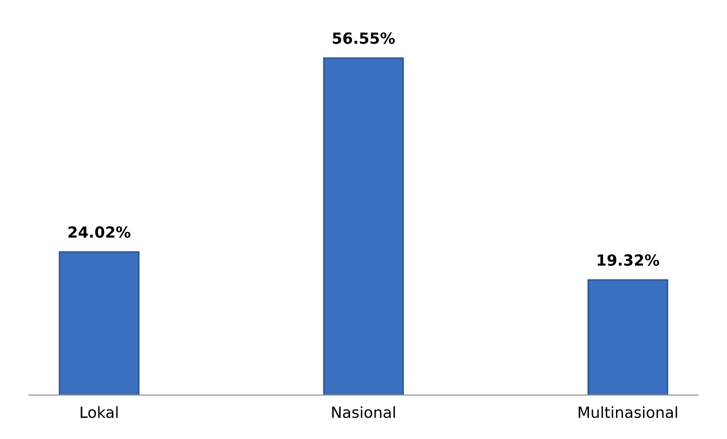 This screenshot has width=727, height=439. What do you see at coordinates (99, 232) in the screenshot?
I see `data-label: 24.02%` at bounding box center [99, 232].